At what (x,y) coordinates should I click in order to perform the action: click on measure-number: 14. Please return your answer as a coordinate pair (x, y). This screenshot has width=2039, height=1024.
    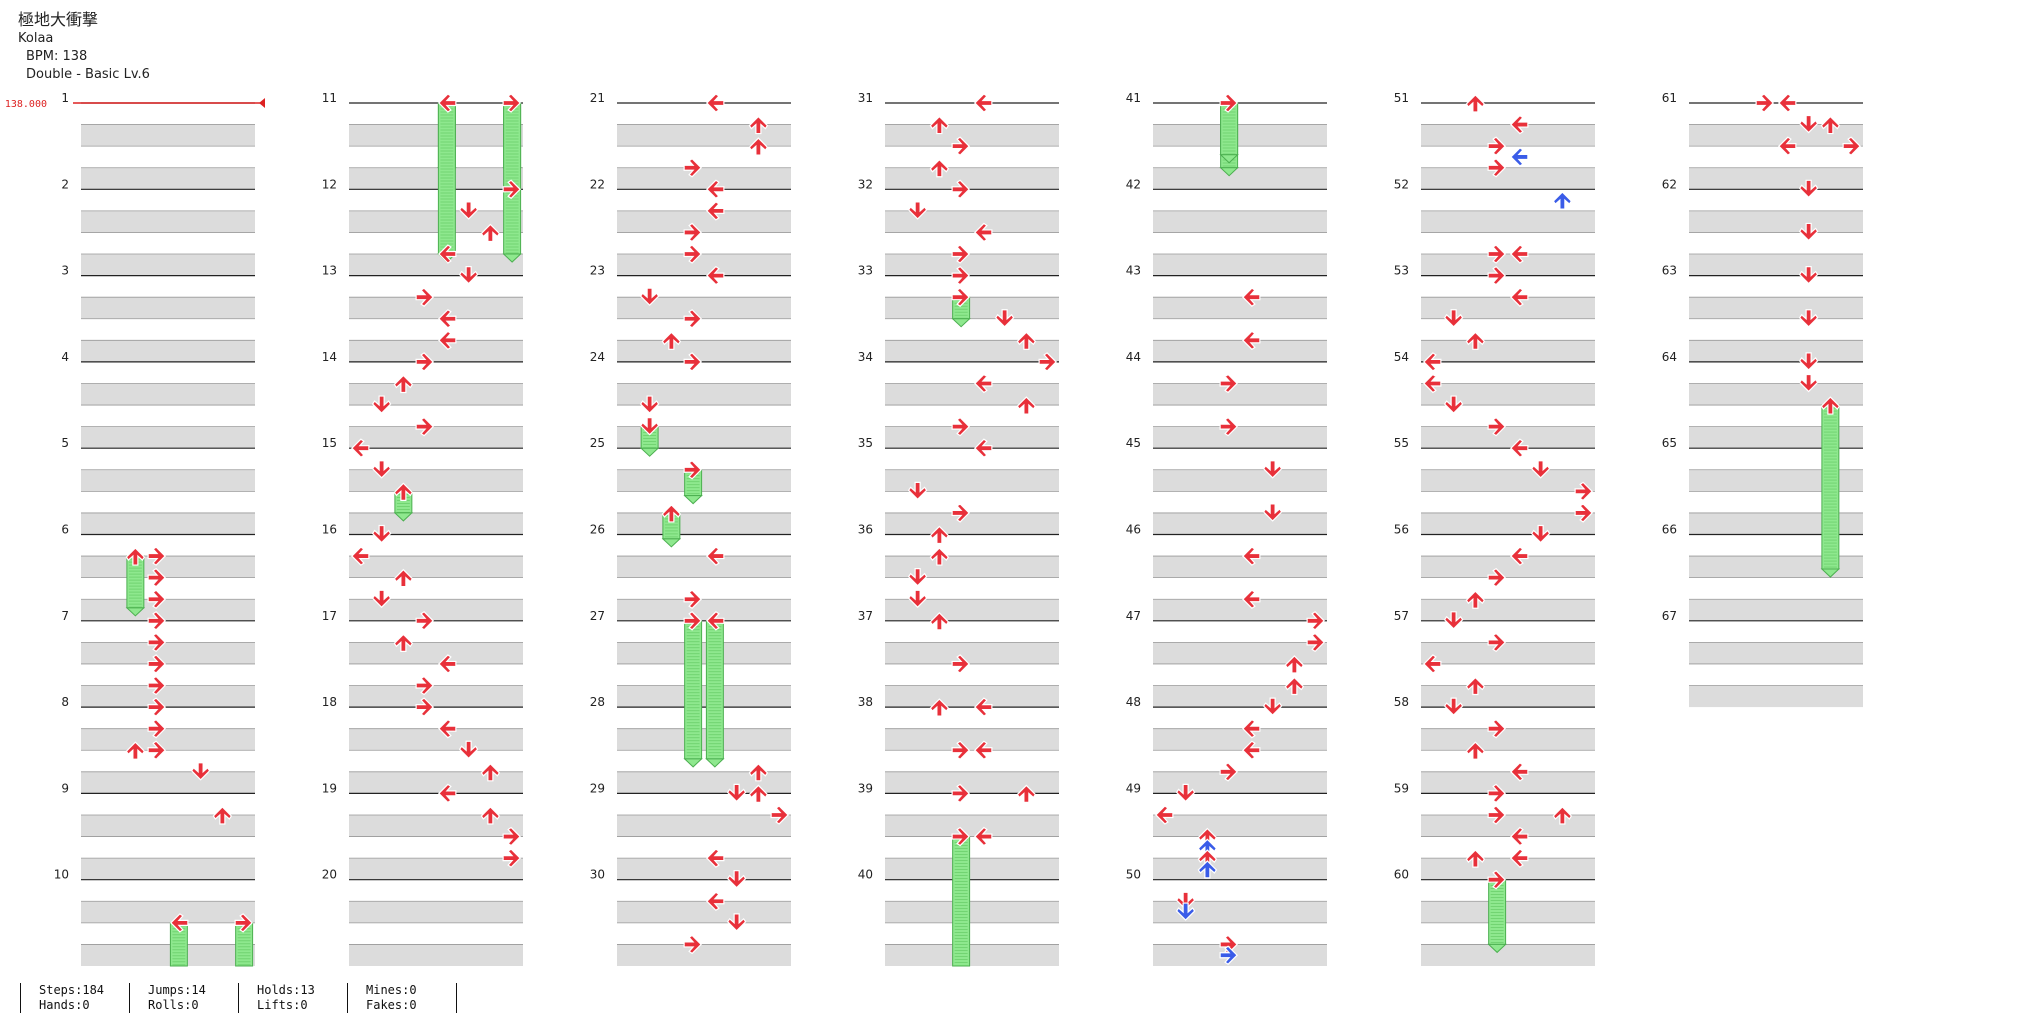
    Looking at the image, I should click on (329, 357).